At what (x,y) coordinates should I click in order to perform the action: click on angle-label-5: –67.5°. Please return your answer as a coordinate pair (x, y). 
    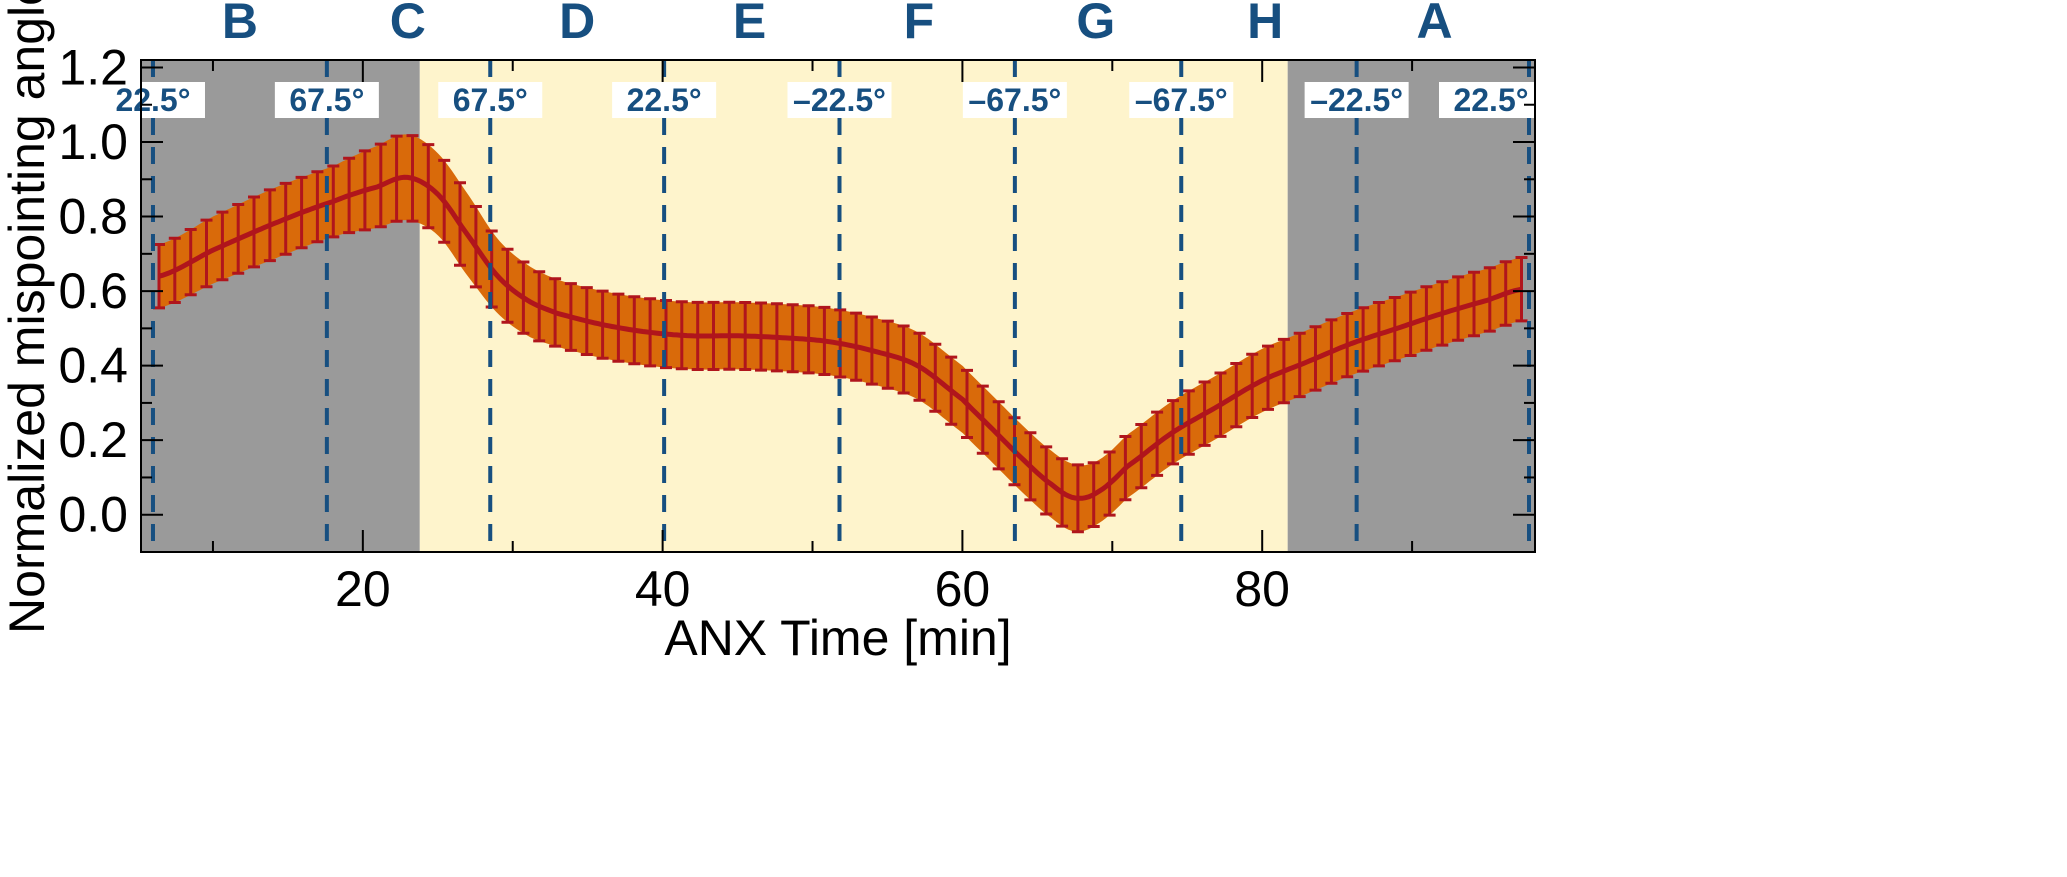
    Looking at the image, I should click on (1014, 100).